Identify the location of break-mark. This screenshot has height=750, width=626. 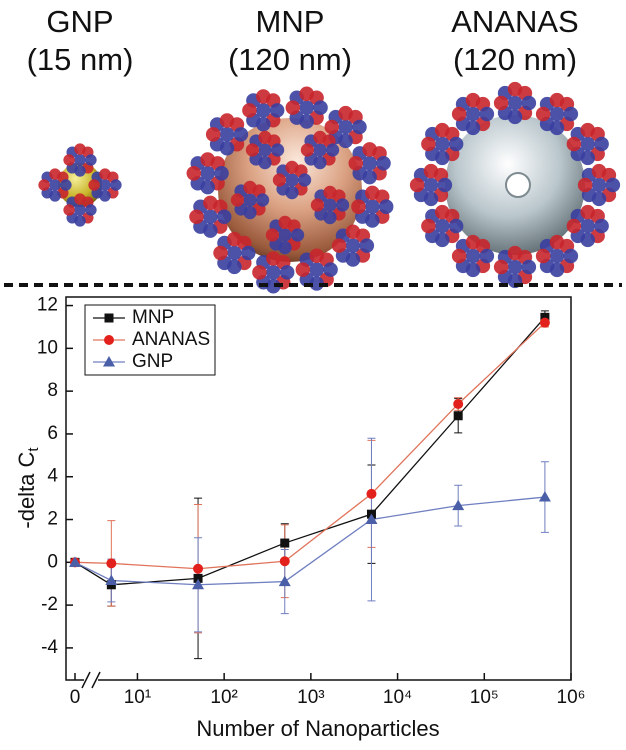
(96, 680).